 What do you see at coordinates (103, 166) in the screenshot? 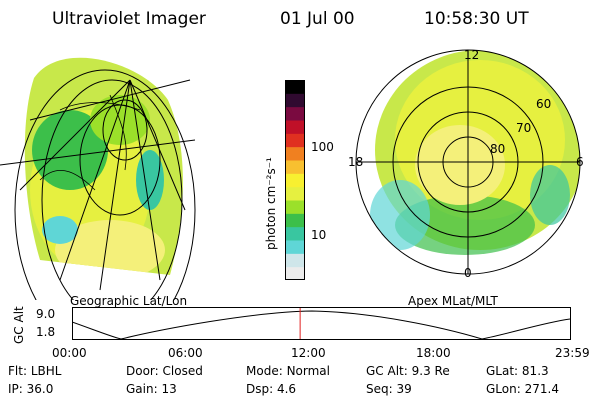
I see `geographic-emission` at bounding box center [103, 166].